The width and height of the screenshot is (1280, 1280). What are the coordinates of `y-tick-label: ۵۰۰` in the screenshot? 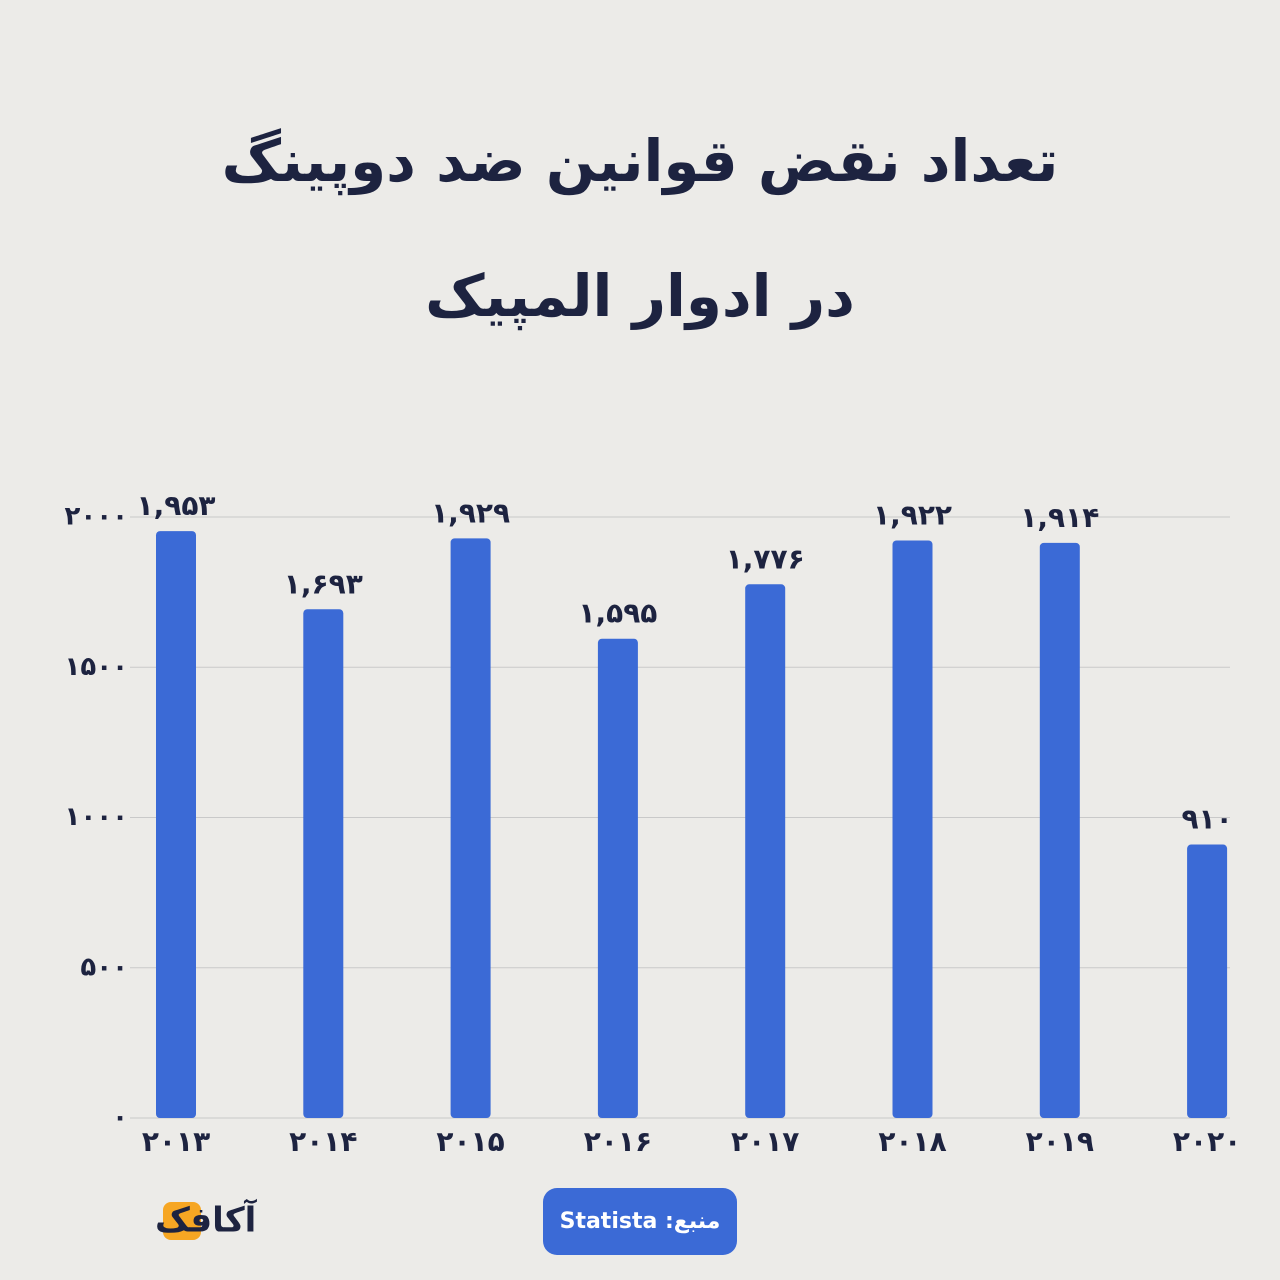 It's located at (104, 967).